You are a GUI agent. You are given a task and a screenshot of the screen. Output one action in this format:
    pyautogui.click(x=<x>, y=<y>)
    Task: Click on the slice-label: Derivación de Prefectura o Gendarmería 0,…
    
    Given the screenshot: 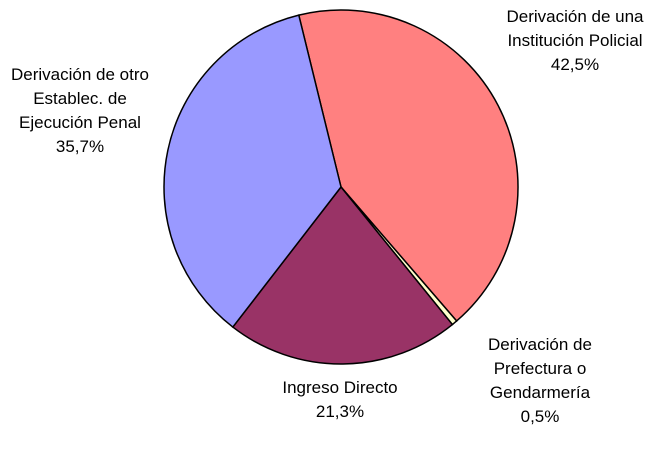 What is the action you would take?
    pyautogui.click(x=540, y=381)
    